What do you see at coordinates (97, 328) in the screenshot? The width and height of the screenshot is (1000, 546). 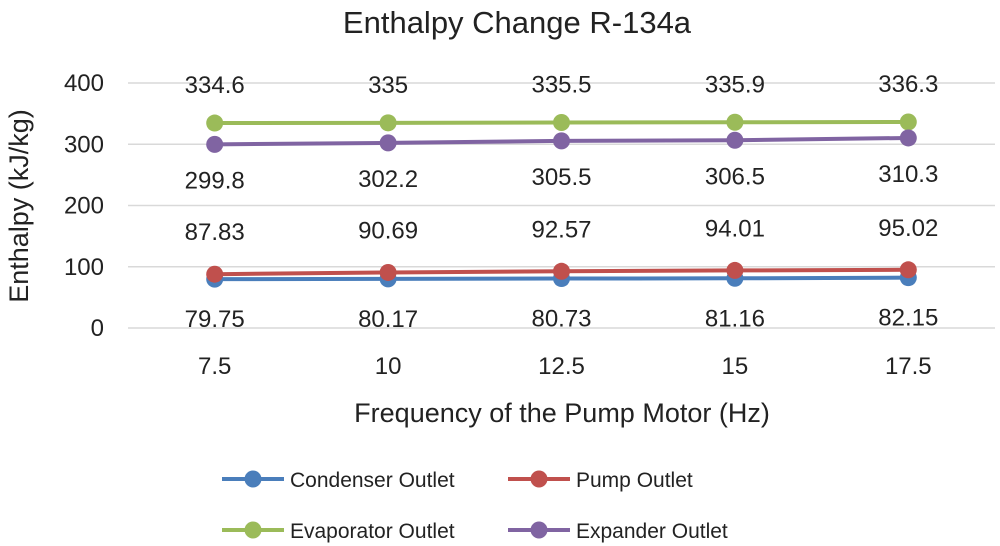 I see `y-tick-label: 0` at bounding box center [97, 328].